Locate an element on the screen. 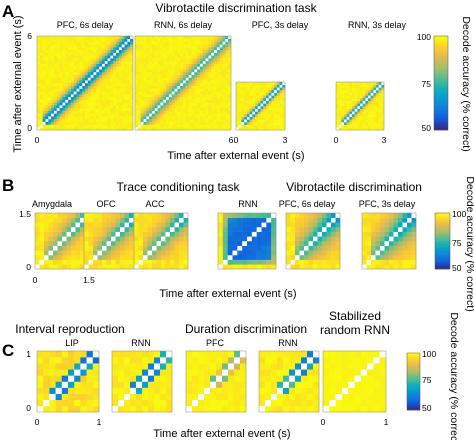 The image size is (474, 440). subplot-a3-title: PFC, 3s delay is located at coordinates (280, 25).